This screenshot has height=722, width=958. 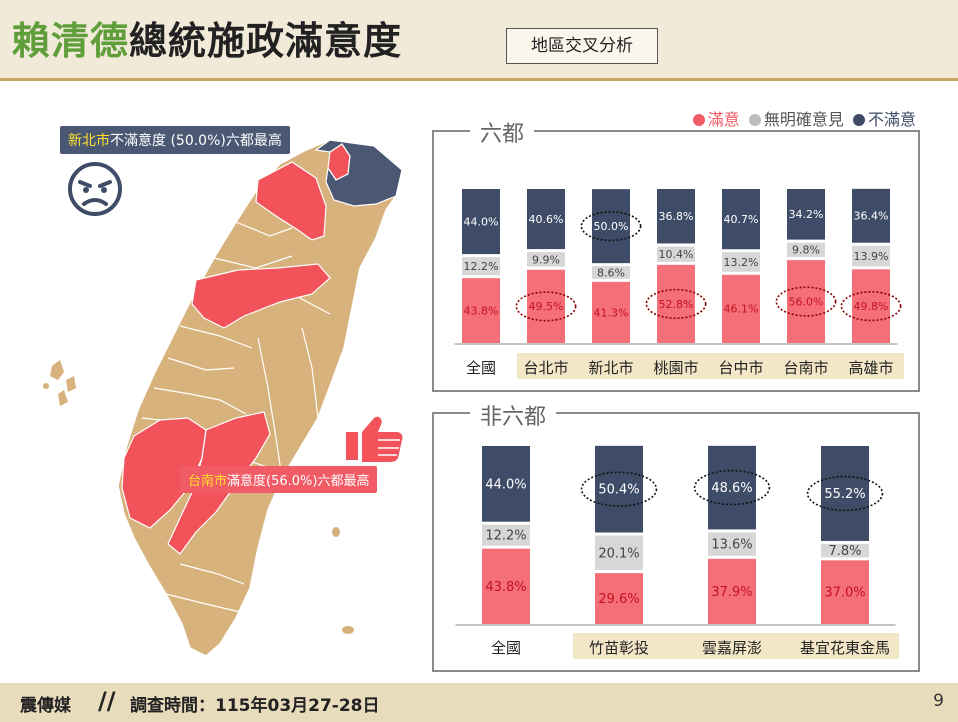 I want to click on panel-non-six-title: 非六都, so click(x=513, y=415).